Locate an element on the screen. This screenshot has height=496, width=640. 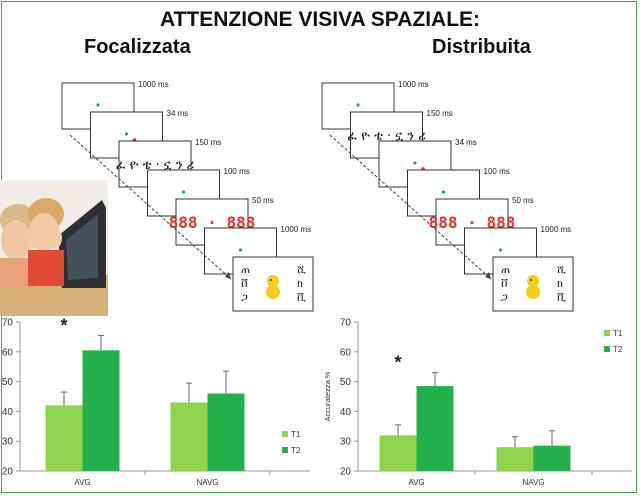
focused-y-tick-label: 60 is located at coordinates (8, 352).